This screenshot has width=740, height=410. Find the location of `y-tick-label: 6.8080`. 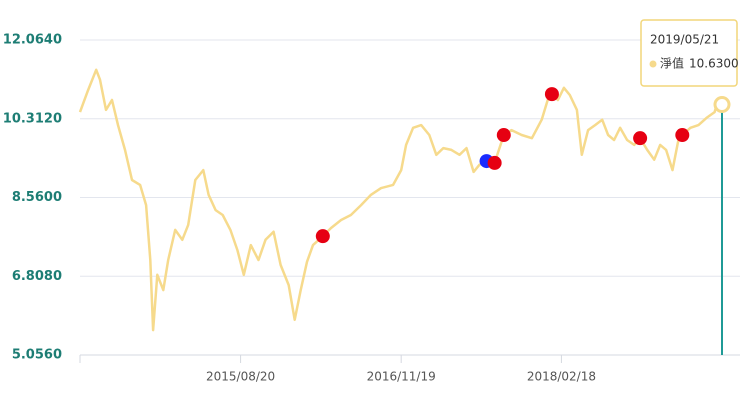

y-tick-label: 6.8080 is located at coordinates (37, 276).